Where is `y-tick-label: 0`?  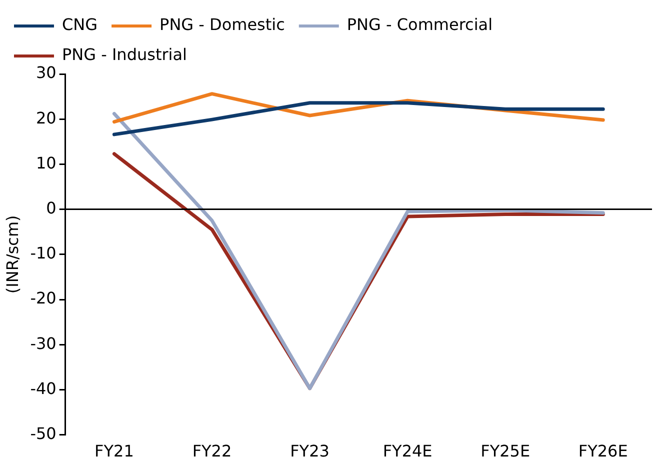 y-tick-label: 0 is located at coordinates (51, 208).